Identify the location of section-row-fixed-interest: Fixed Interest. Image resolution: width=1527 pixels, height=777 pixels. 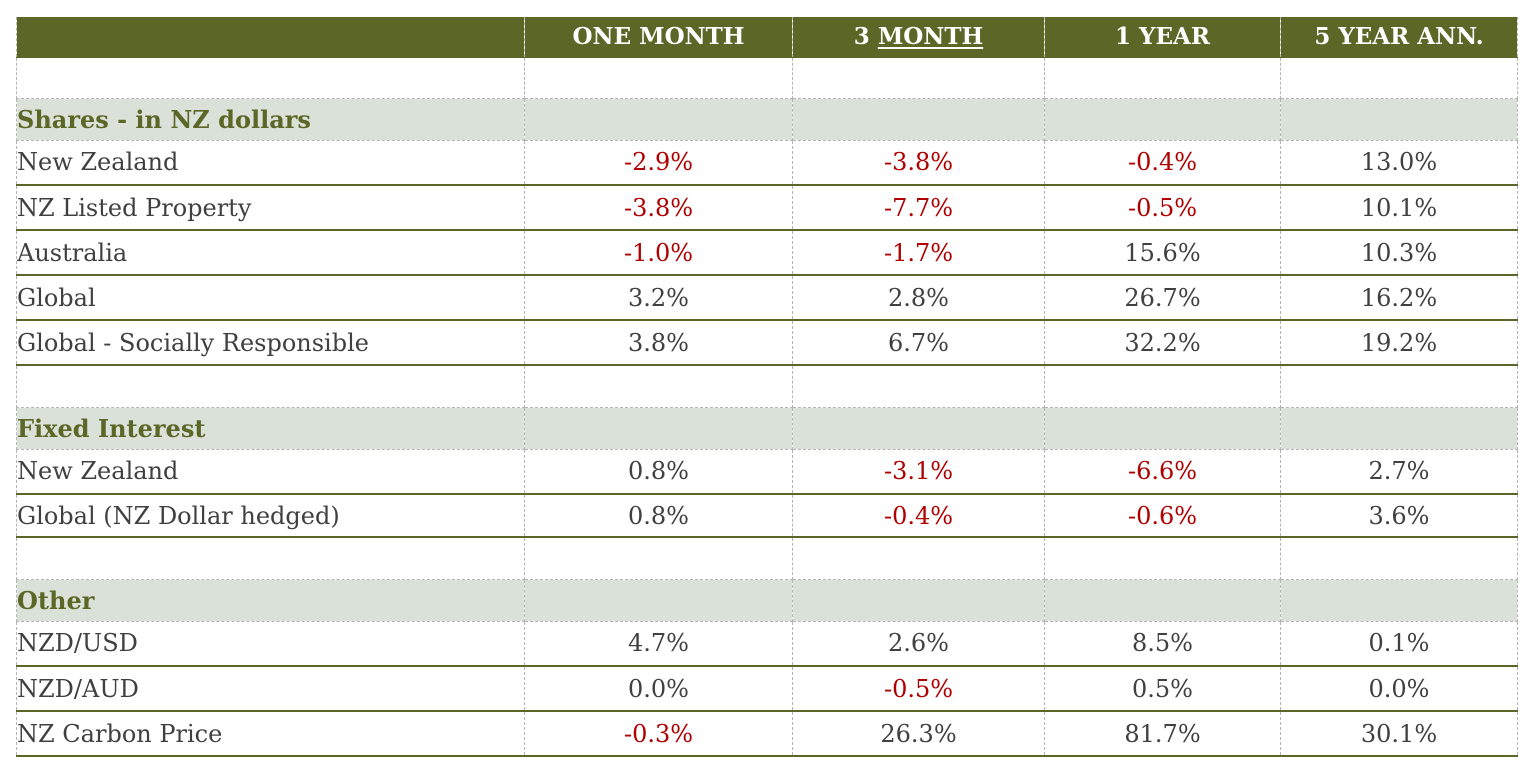
(767, 428).